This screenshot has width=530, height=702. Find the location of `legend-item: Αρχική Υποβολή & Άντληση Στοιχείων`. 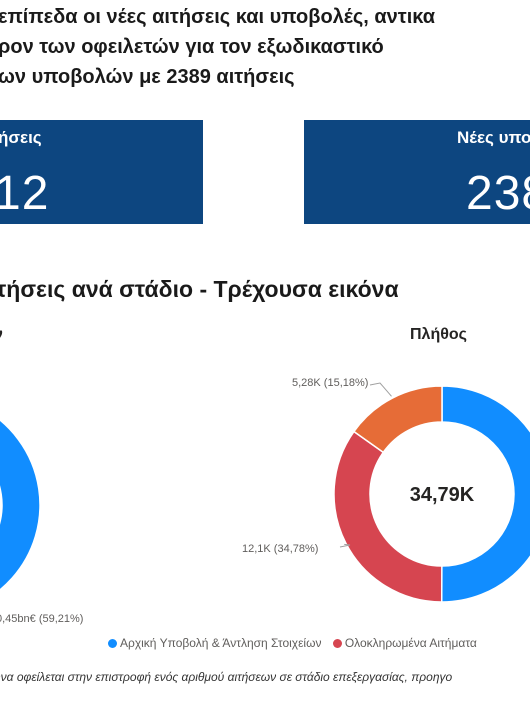

legend-item: Αρχική Υποβολή & Άντληση Στοιχείων is located at coordinates (214, 643).